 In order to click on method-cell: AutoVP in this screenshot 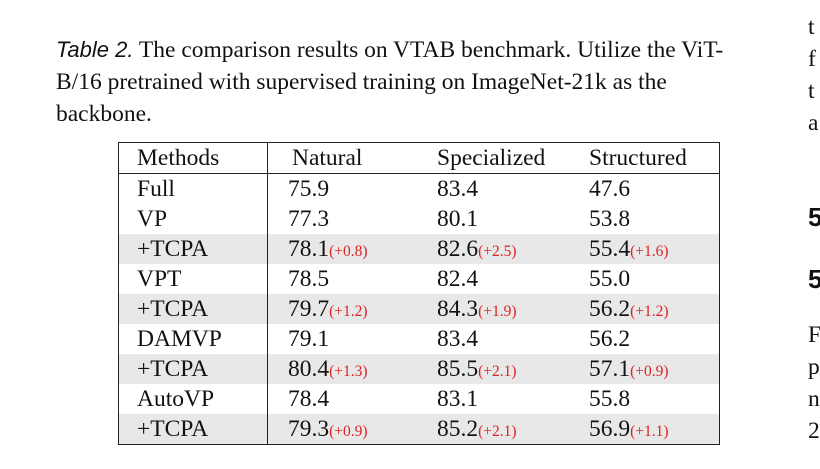, I will do `click(193, 399)`.